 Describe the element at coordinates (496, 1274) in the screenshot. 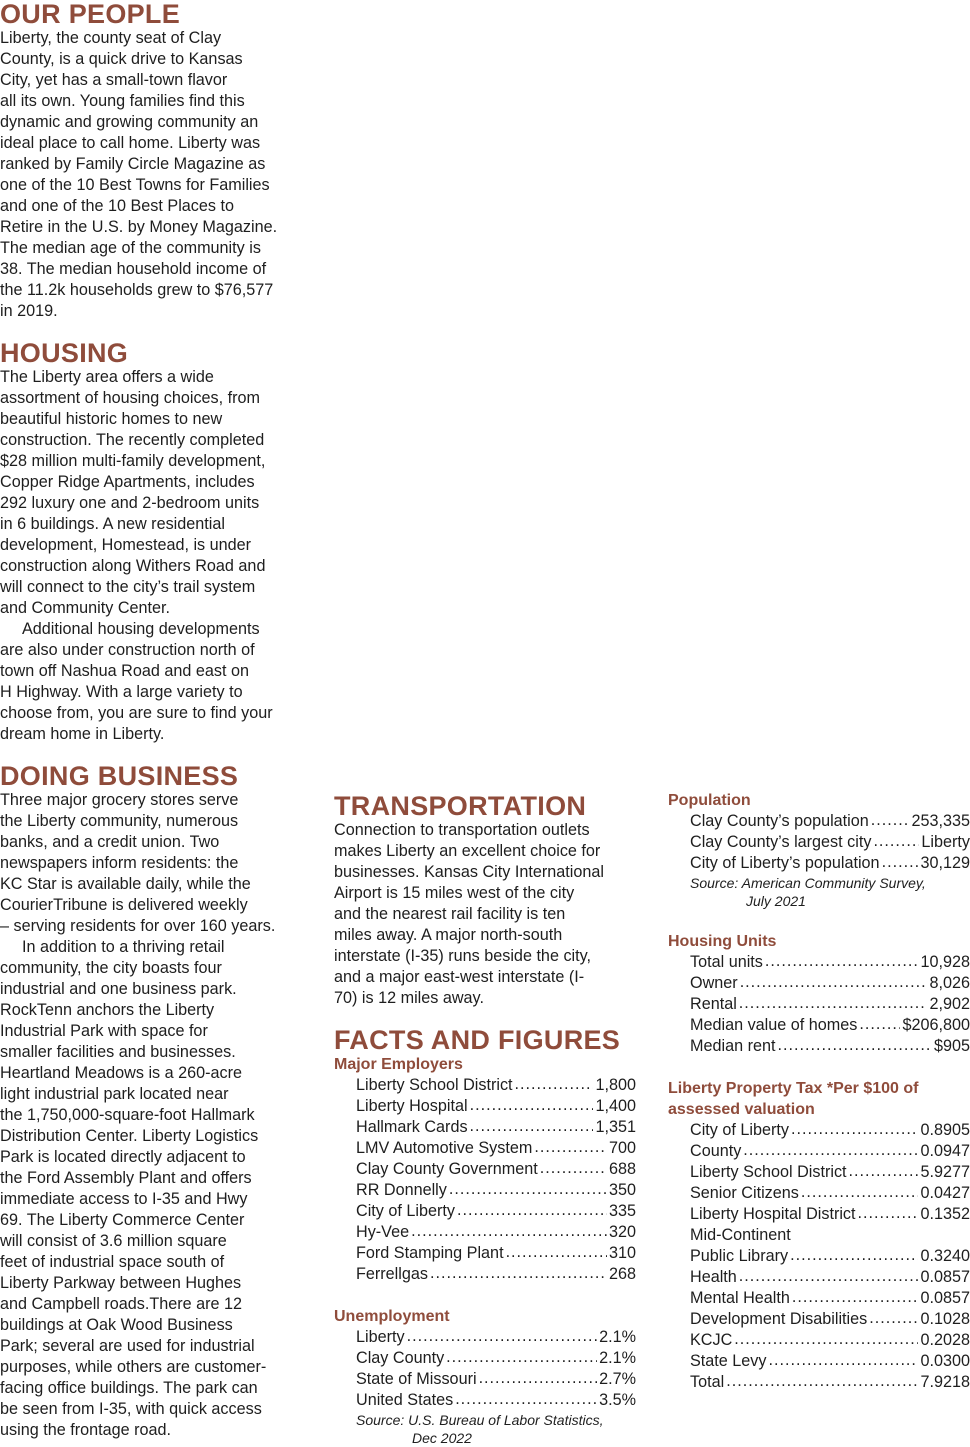

I see `fact-row: Ferrellgas 268` at that location.